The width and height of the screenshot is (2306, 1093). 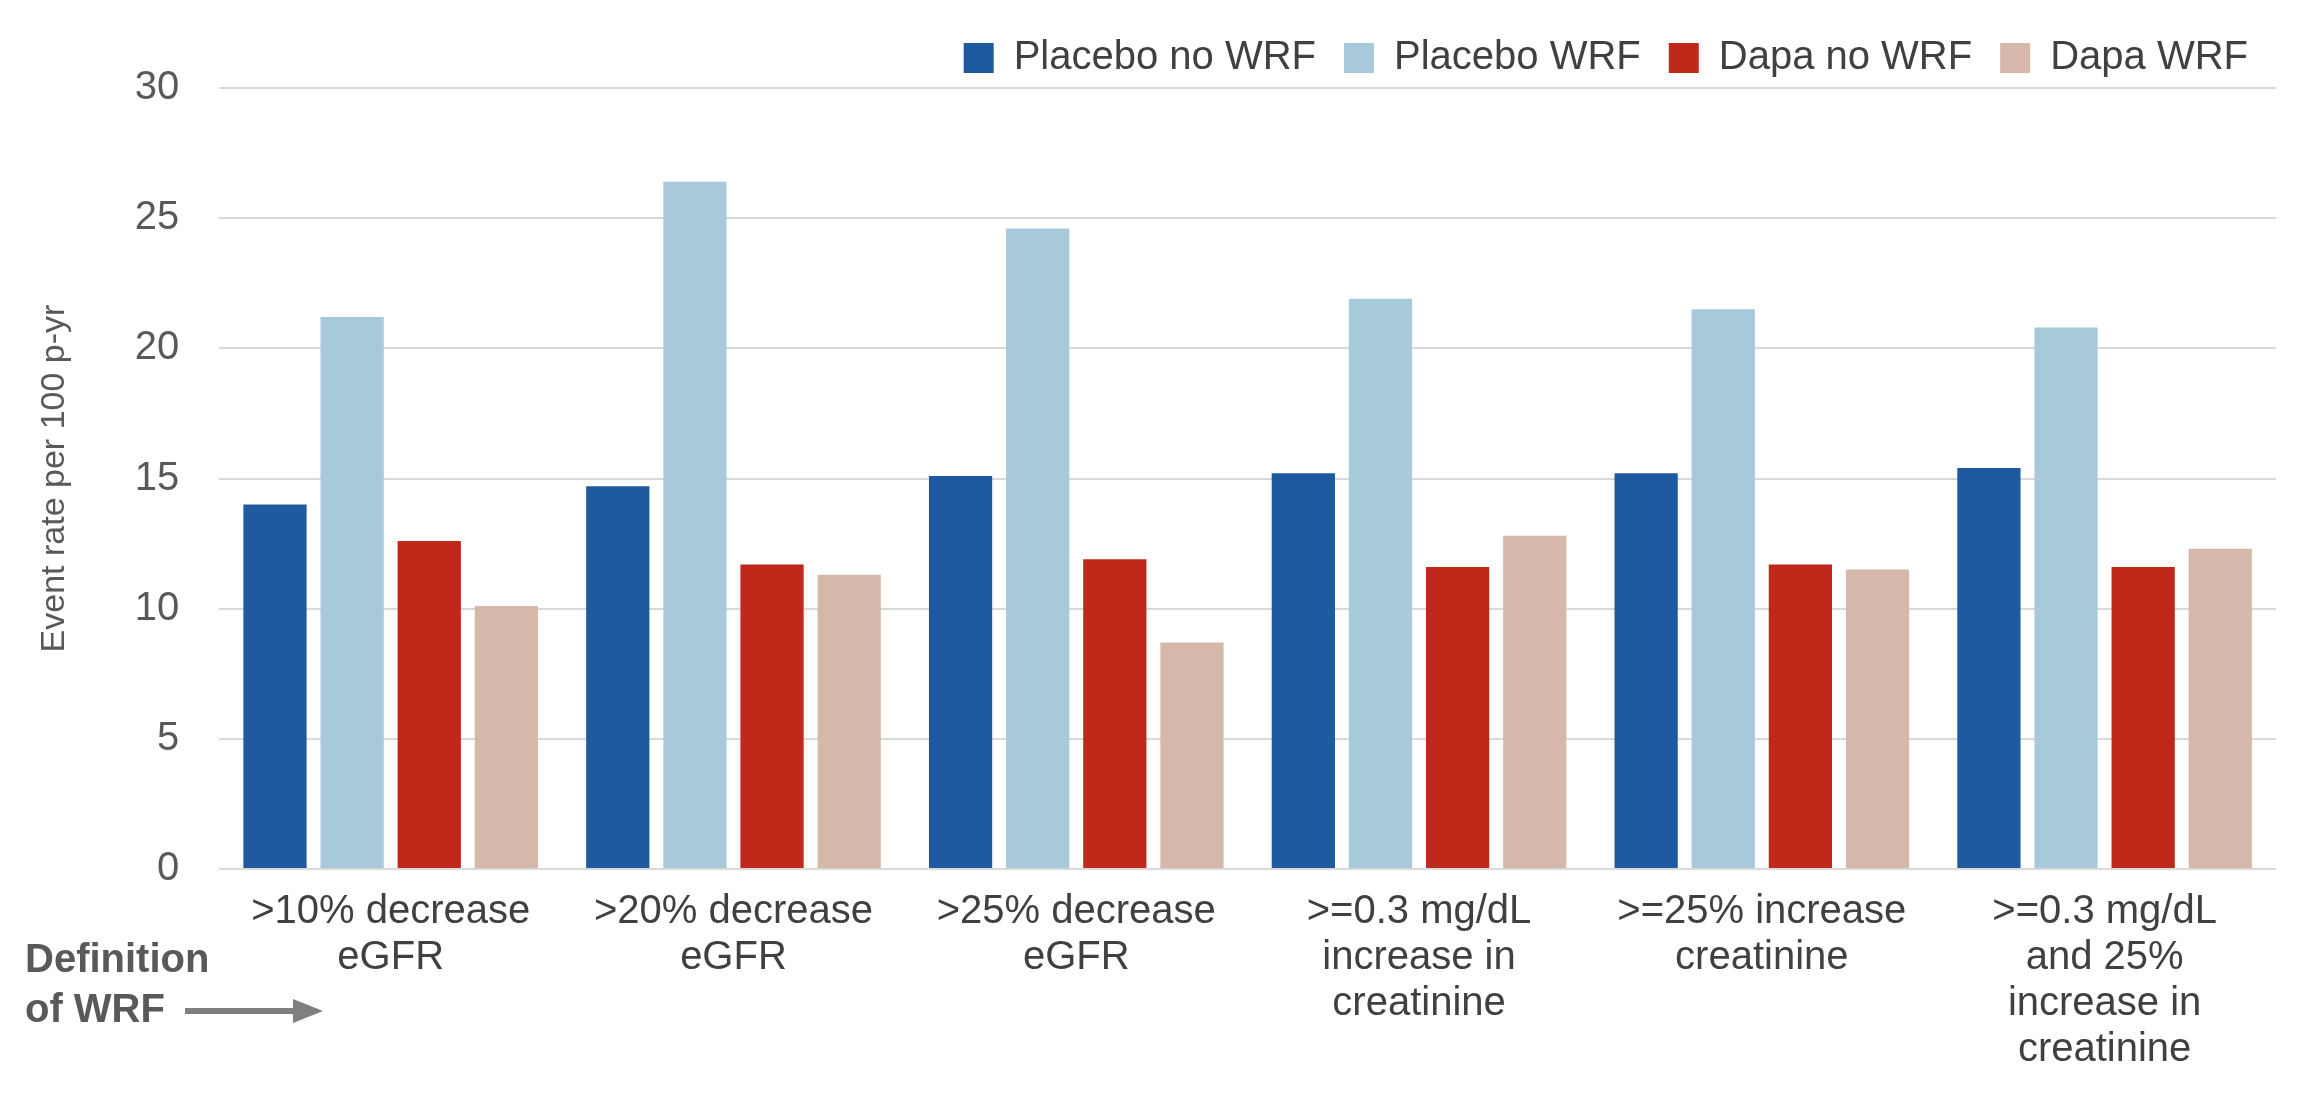 What do you see at coordinates (1517, 55) in the screenshot?
I see `legend-label: Placebo WRF` at bounding box center [1517, 55].